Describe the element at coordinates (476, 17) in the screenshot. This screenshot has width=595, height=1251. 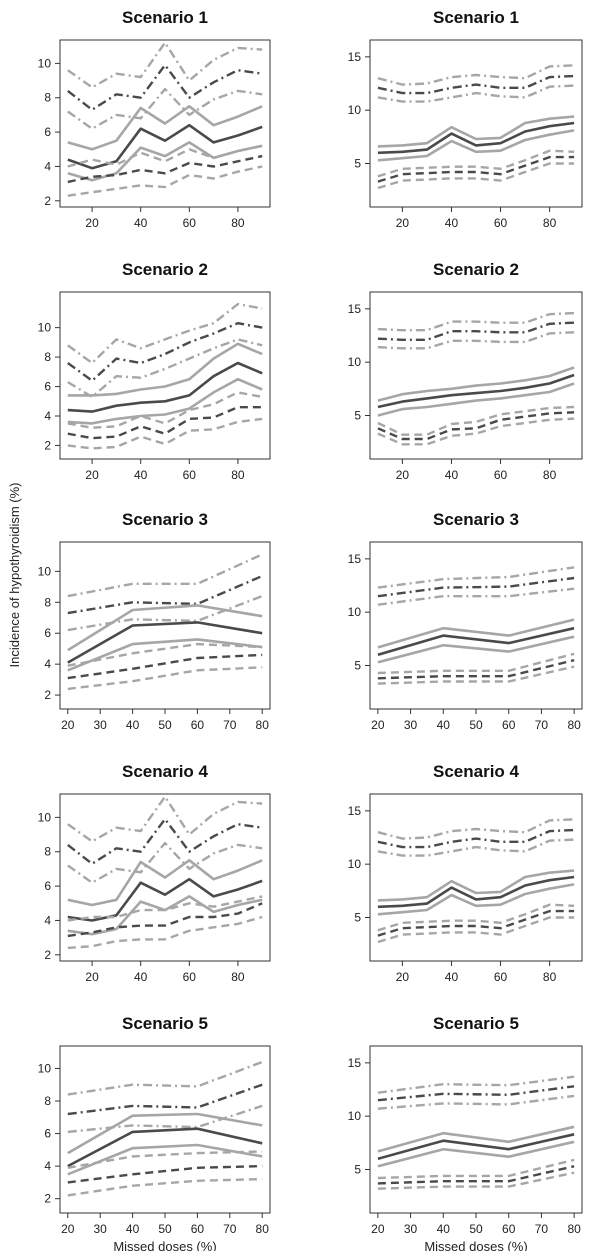
I see `chart-title: Scenario 1` at that location.